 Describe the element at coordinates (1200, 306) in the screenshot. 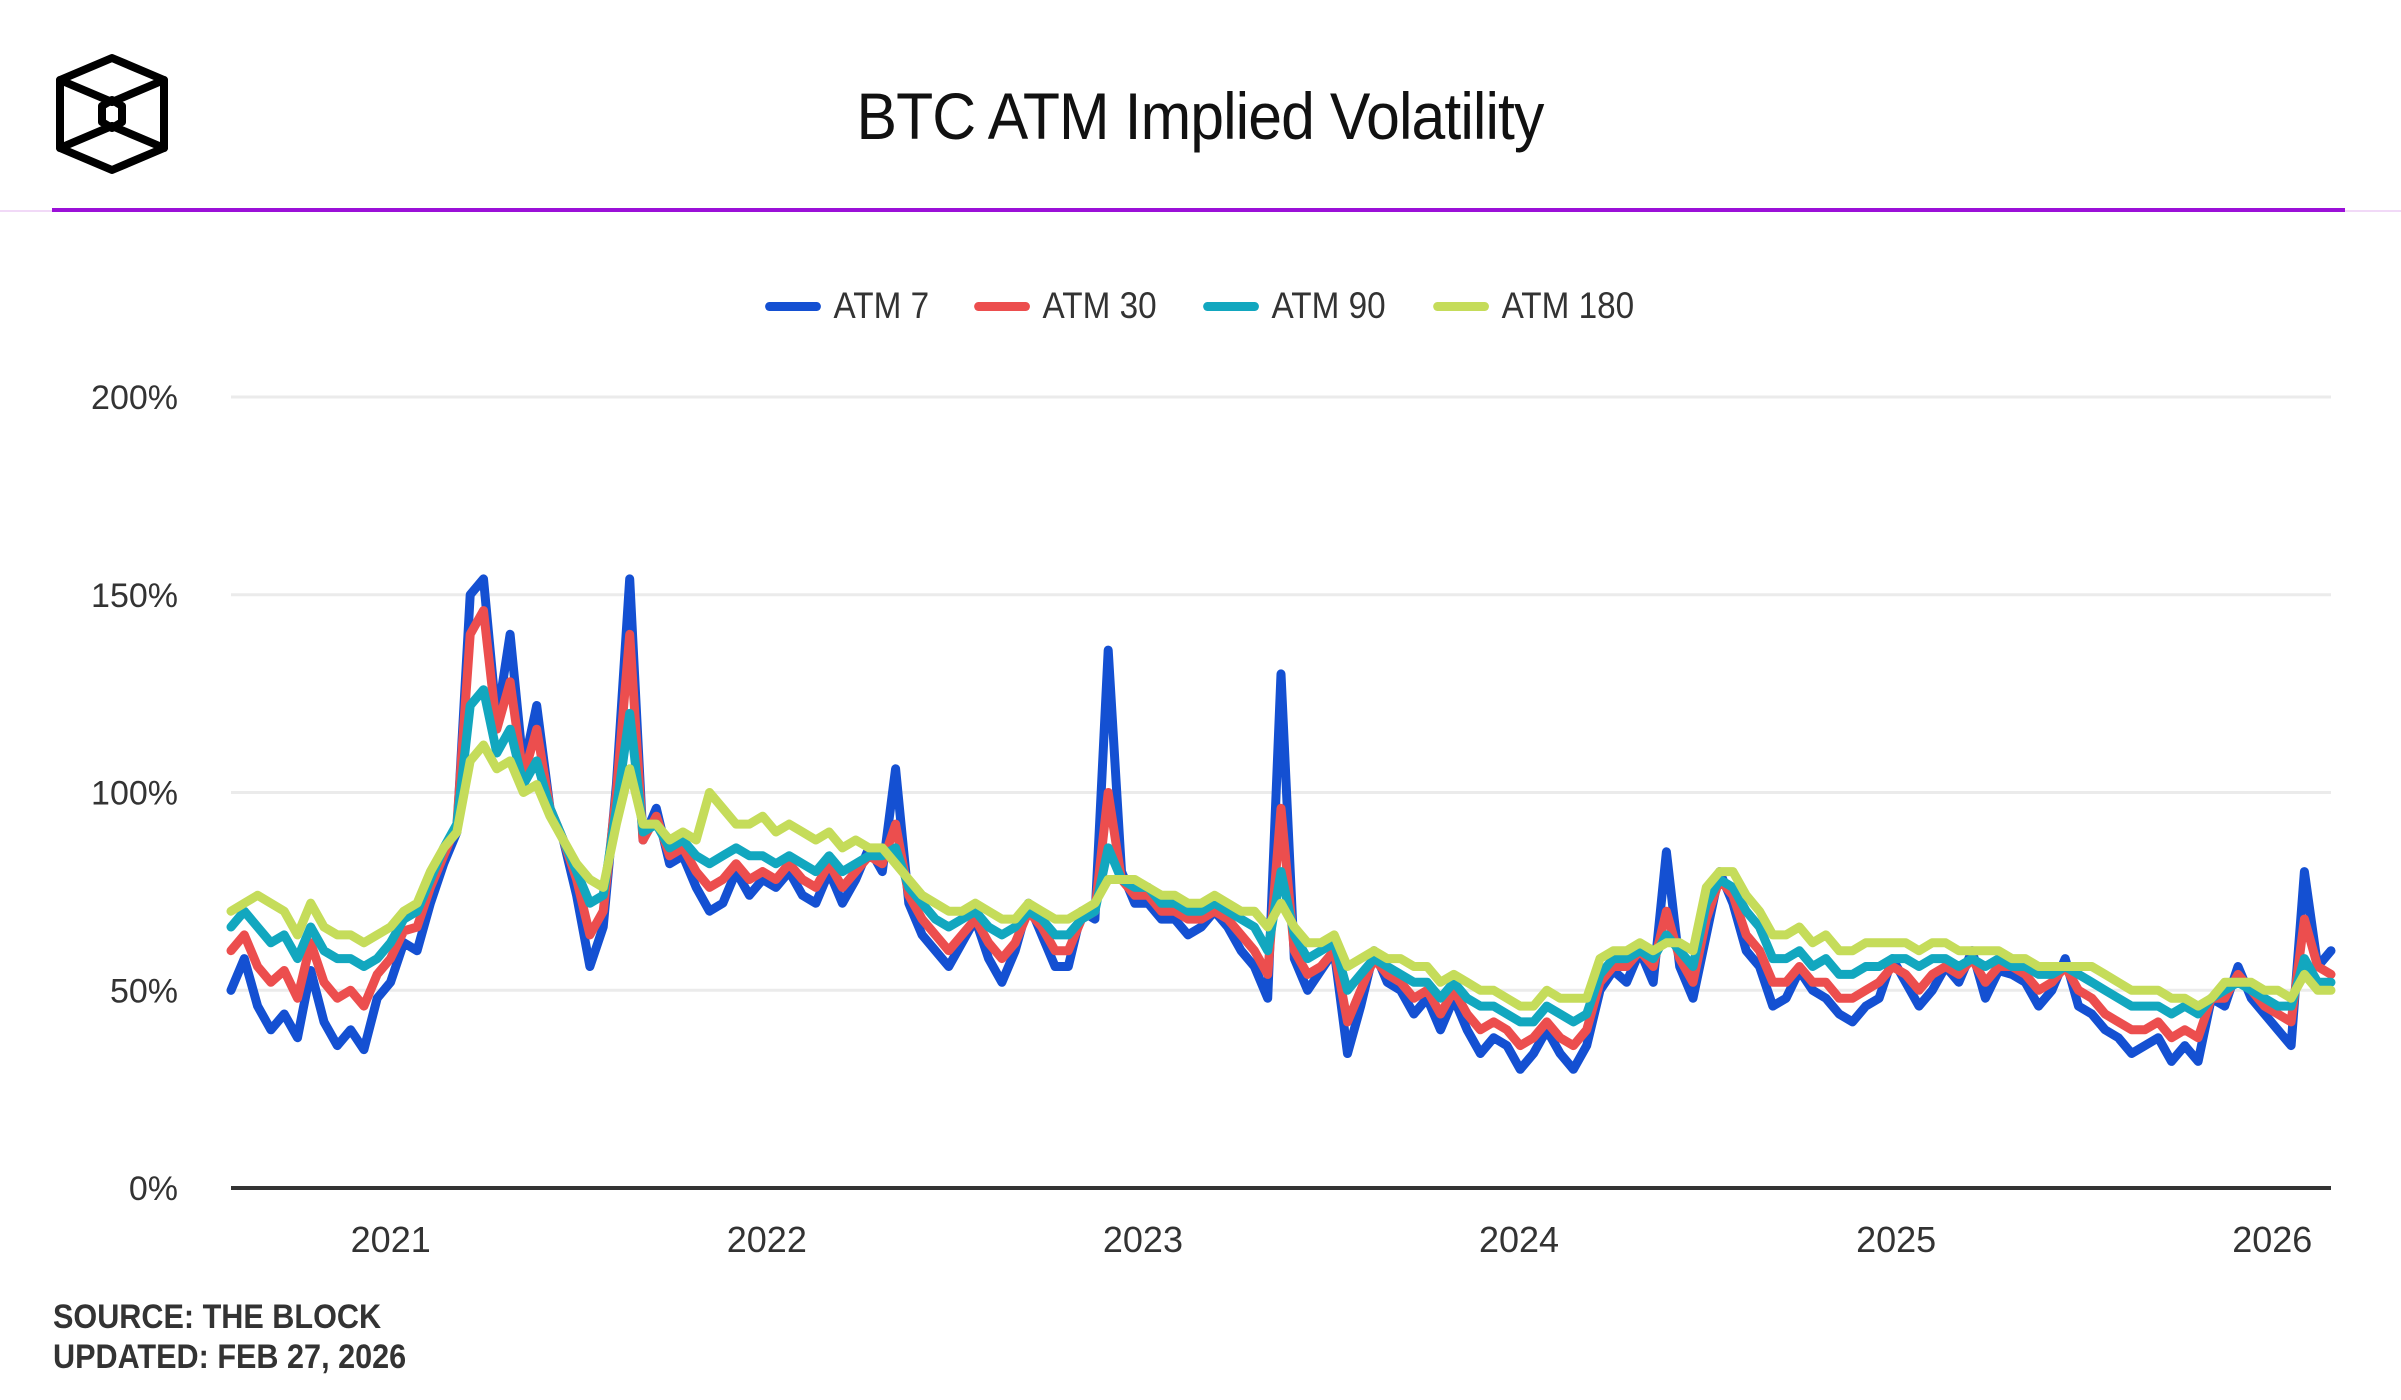

I see `chart-legend: ATM 7 ATM 30 ATM 90 ATM 180` at that location.